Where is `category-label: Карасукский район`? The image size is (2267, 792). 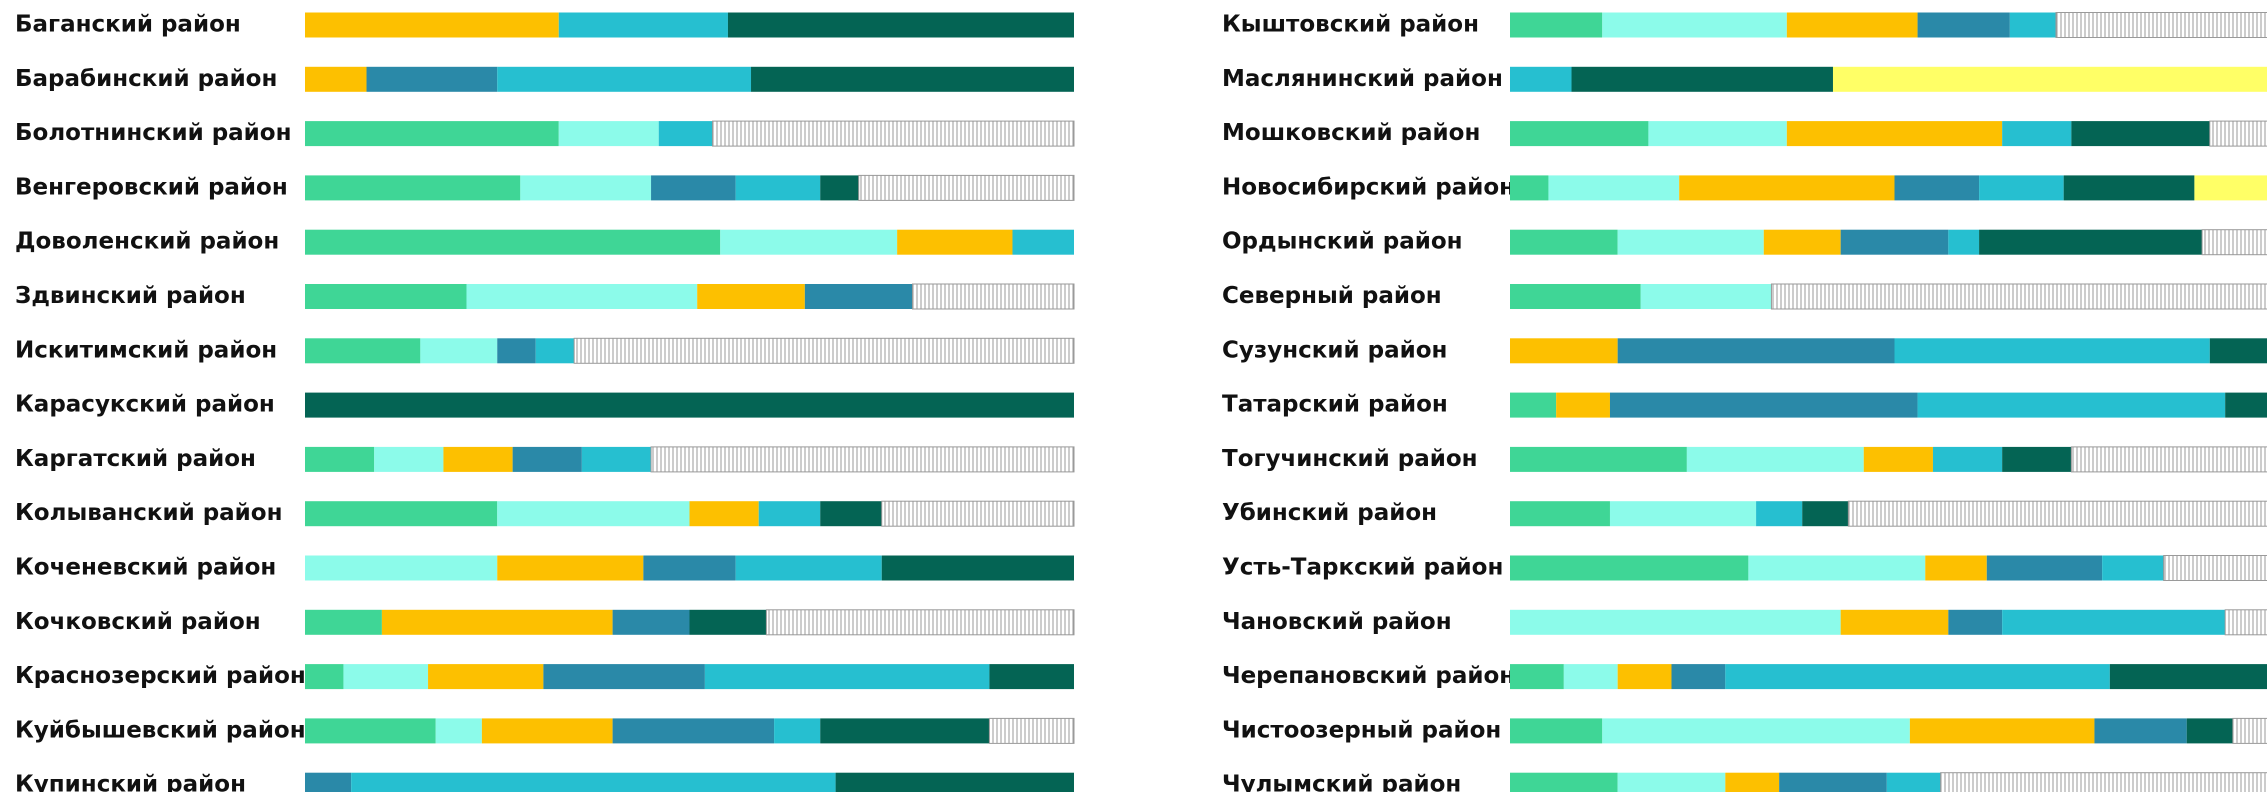
category-label: Карасукский район is located at coordinates (145, 405).